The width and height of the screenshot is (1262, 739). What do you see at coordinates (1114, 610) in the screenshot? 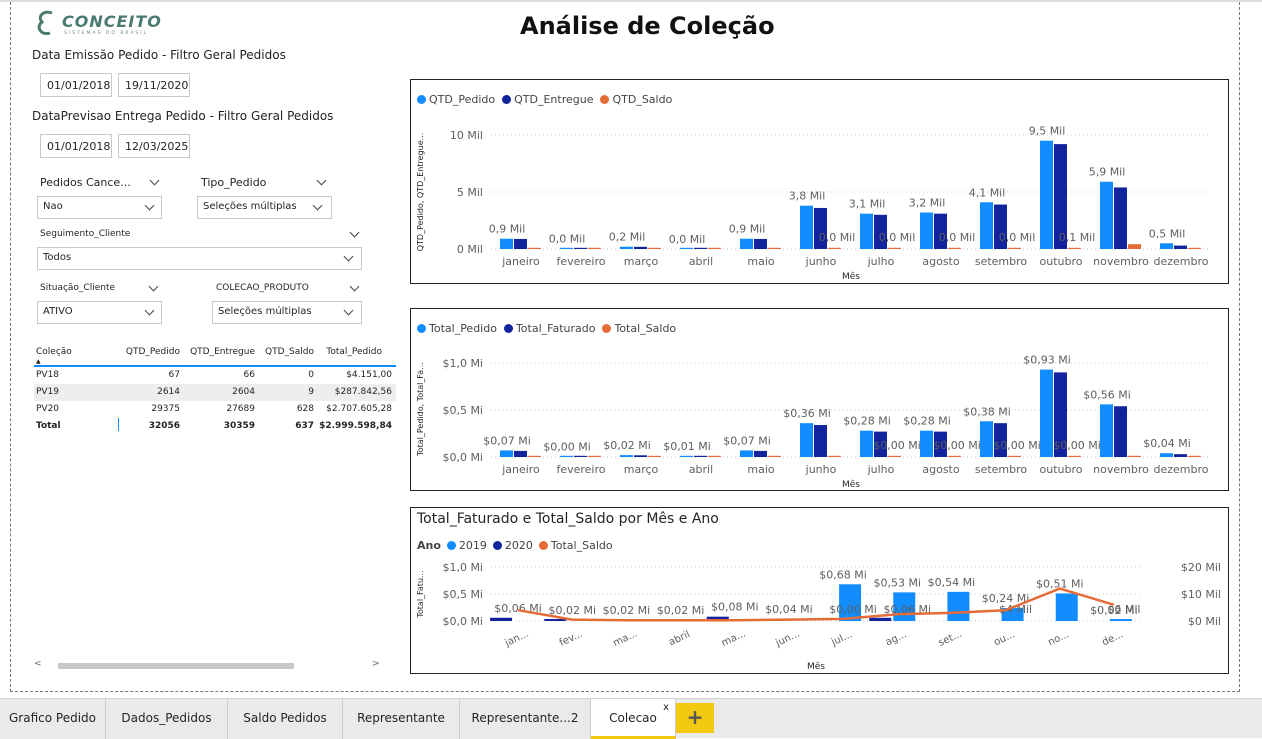
I see `data-label: $0,02 Mi` at bounding box center [1114, 610].